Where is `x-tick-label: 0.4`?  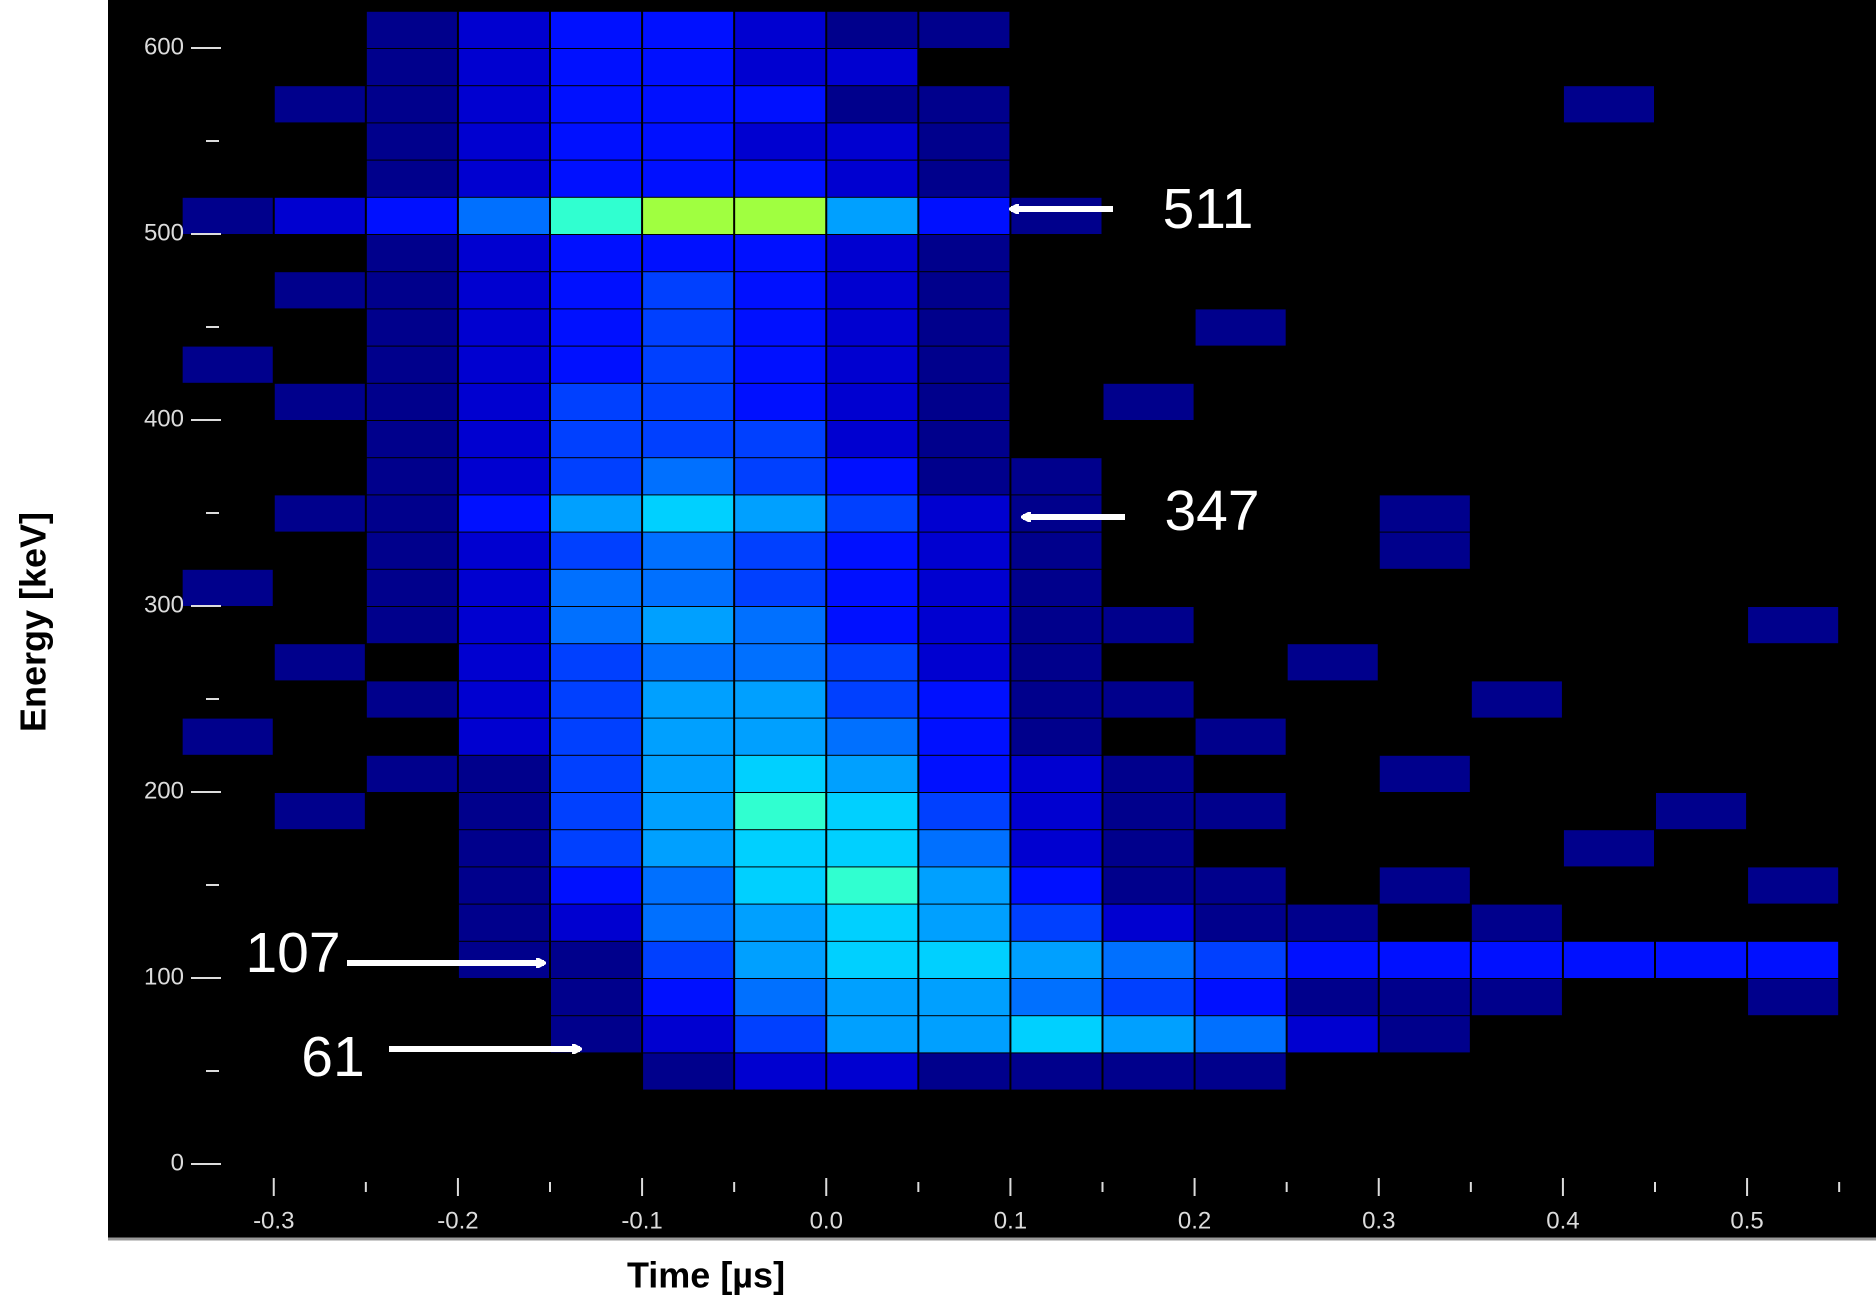 x-tick-label: 0.4 is located at coordinates (1562, 1220).